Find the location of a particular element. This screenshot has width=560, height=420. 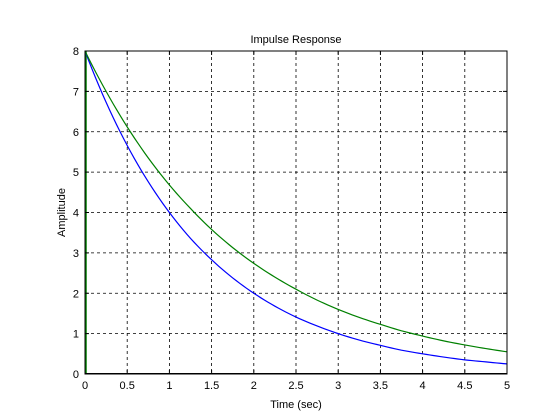

x-tick-label: 1.5 is located at coordinates (211, 386).